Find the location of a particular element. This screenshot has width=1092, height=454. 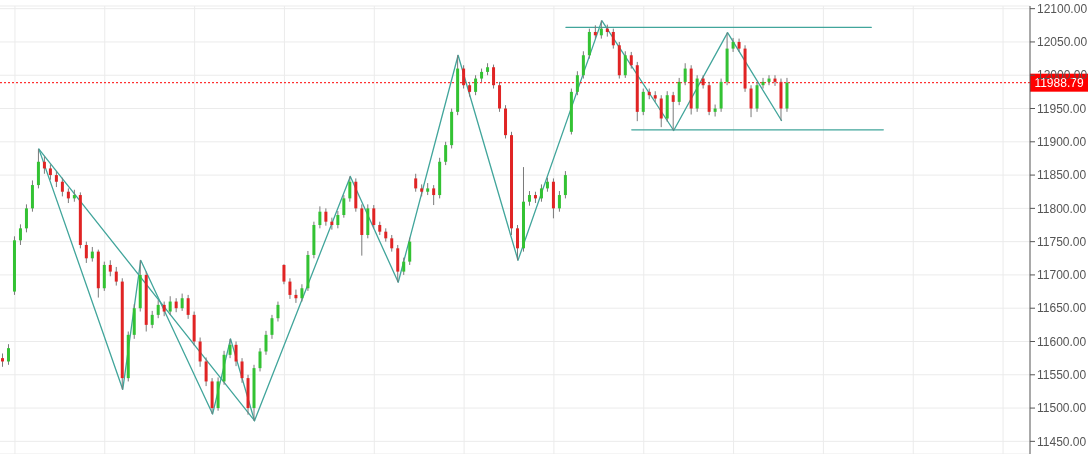

y-tick-label: 11750.00 is located at coordinates (1062, 241).